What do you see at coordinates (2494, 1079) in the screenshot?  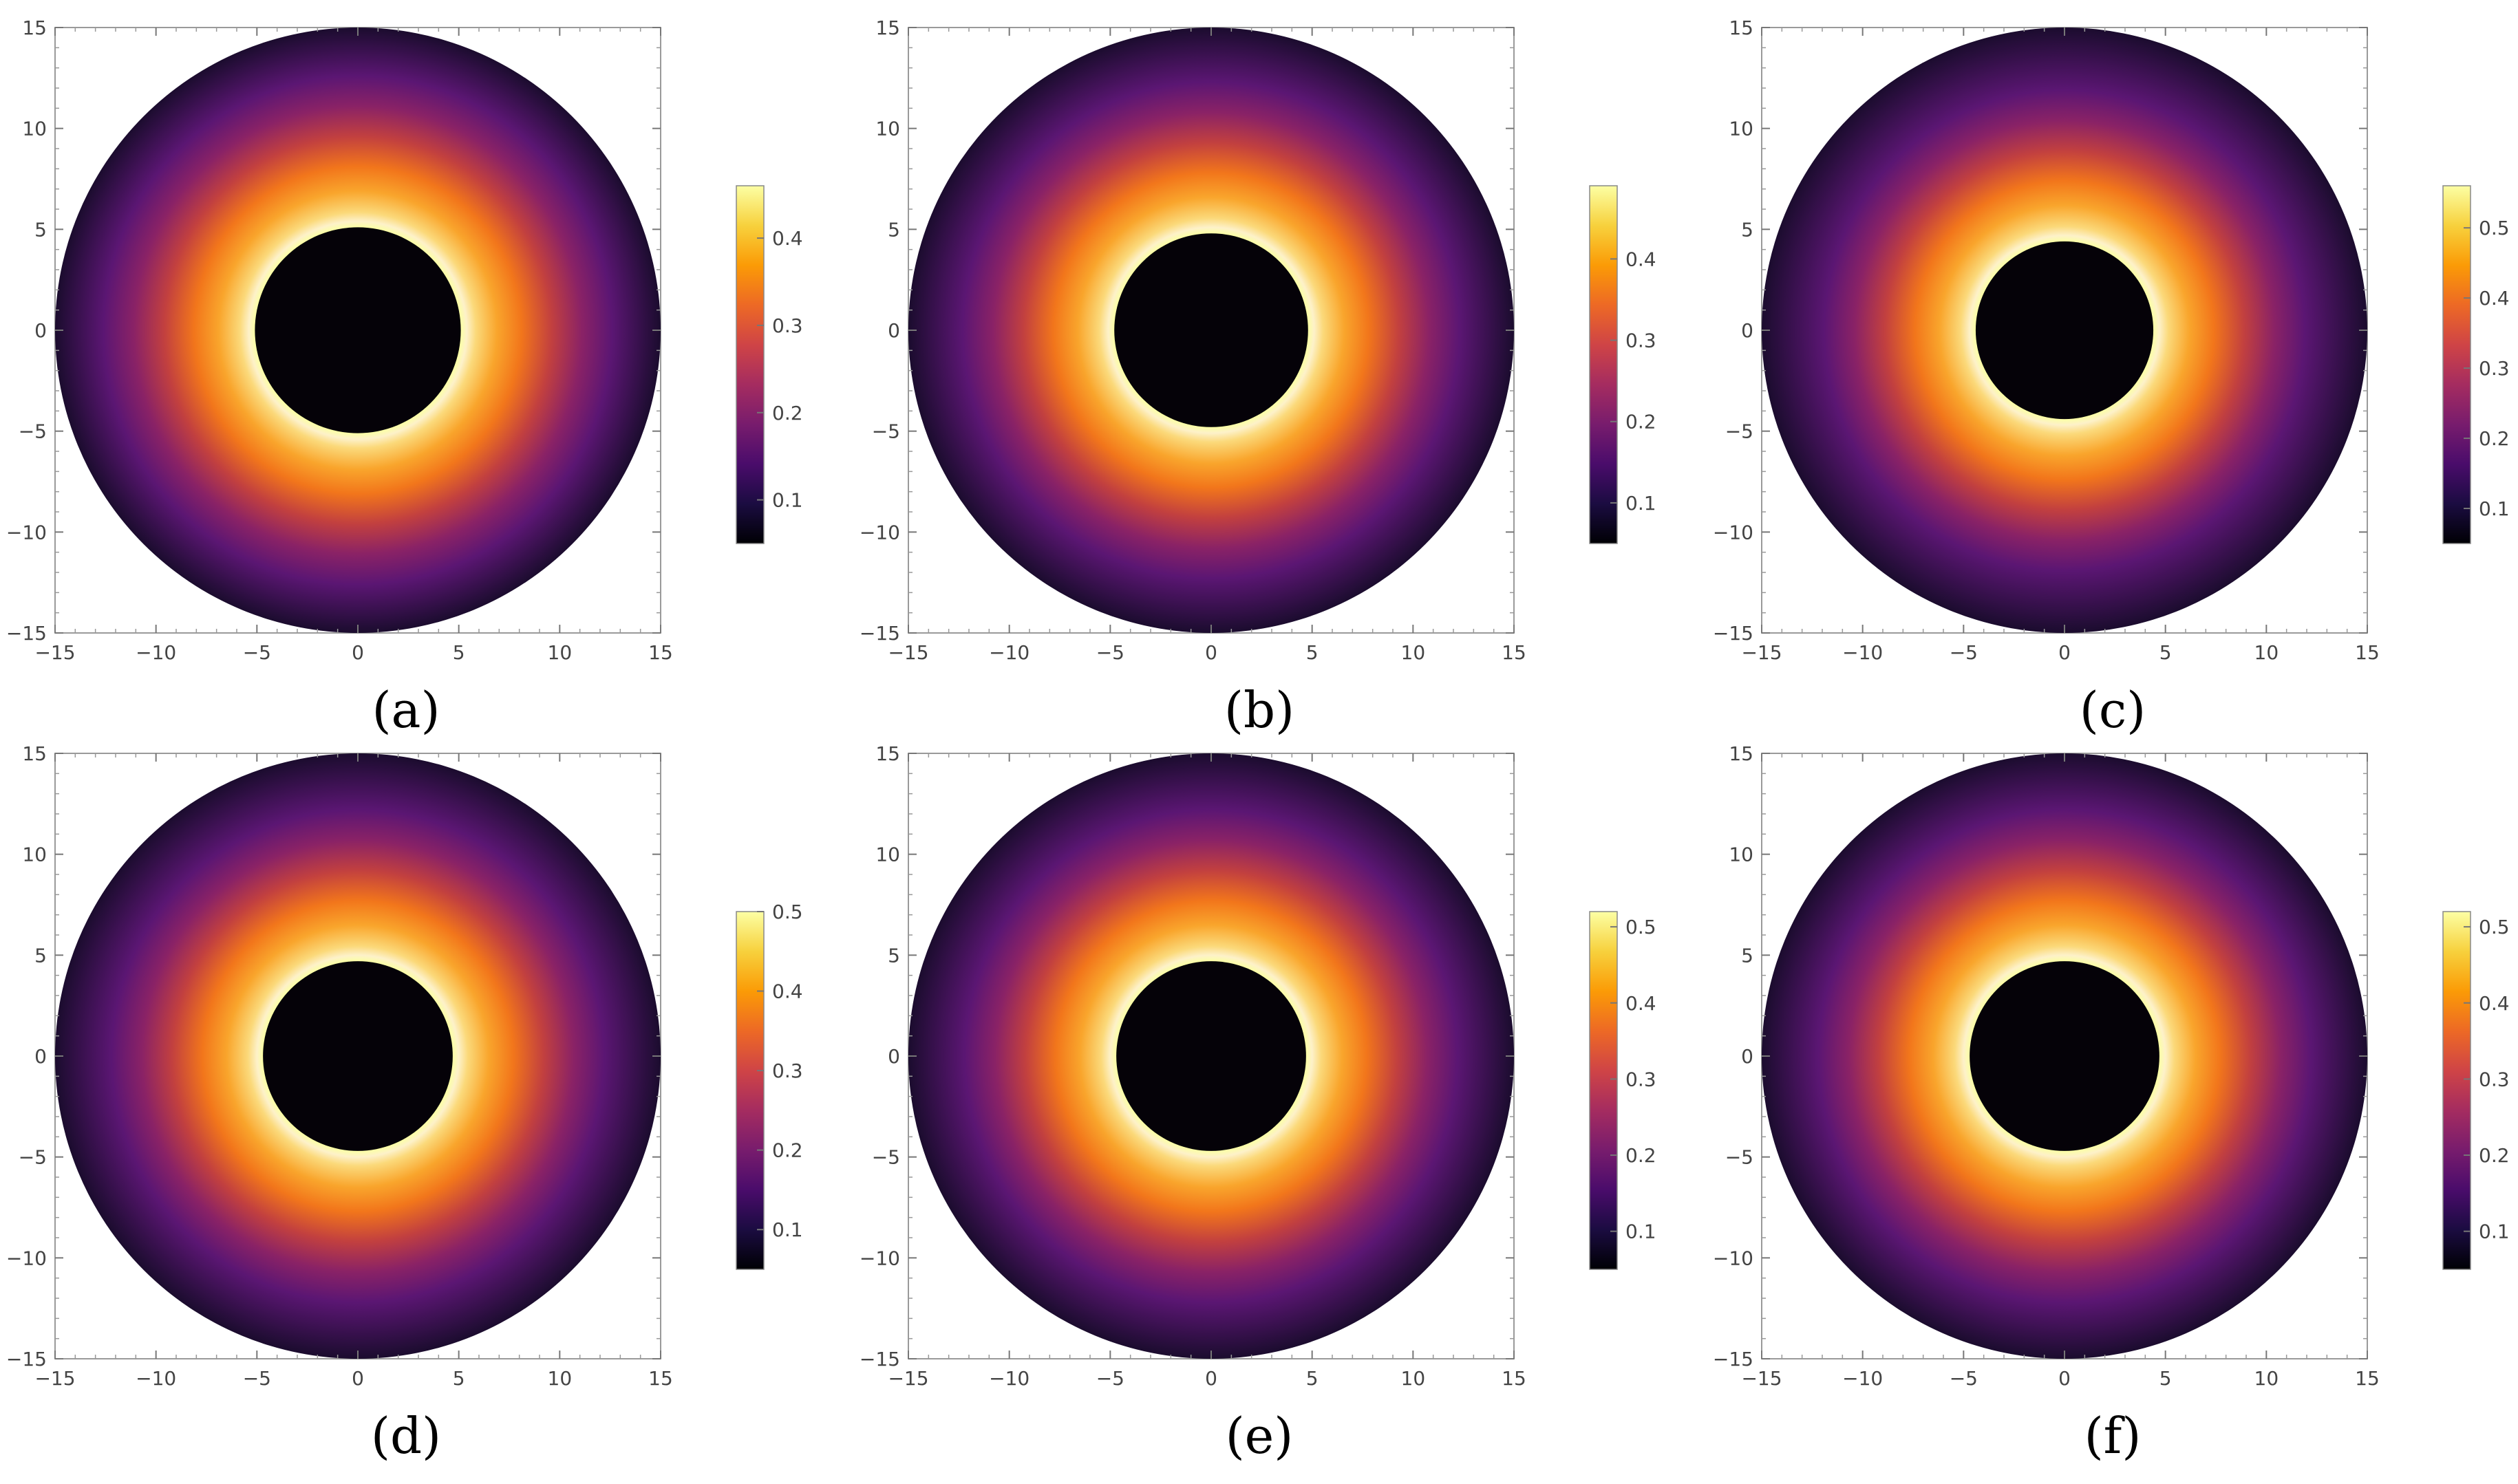 I see `colorbar-tick-label: 0.3` at bounding box center [2494, 1079].